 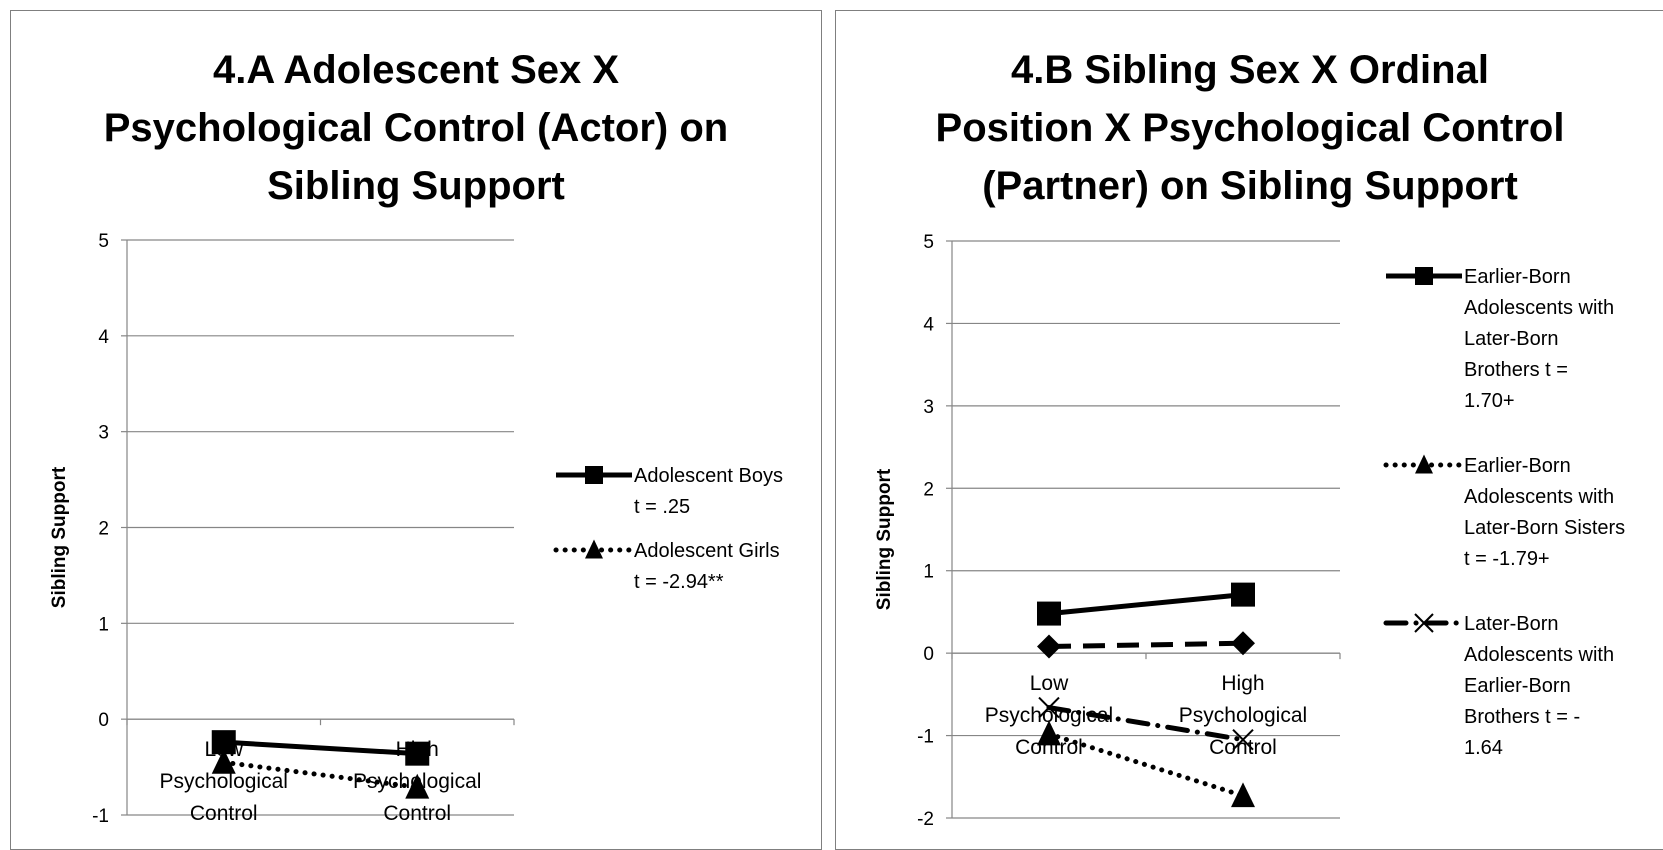 I want to click on legend-label: 1.70+, so click(x=1489, y=401).